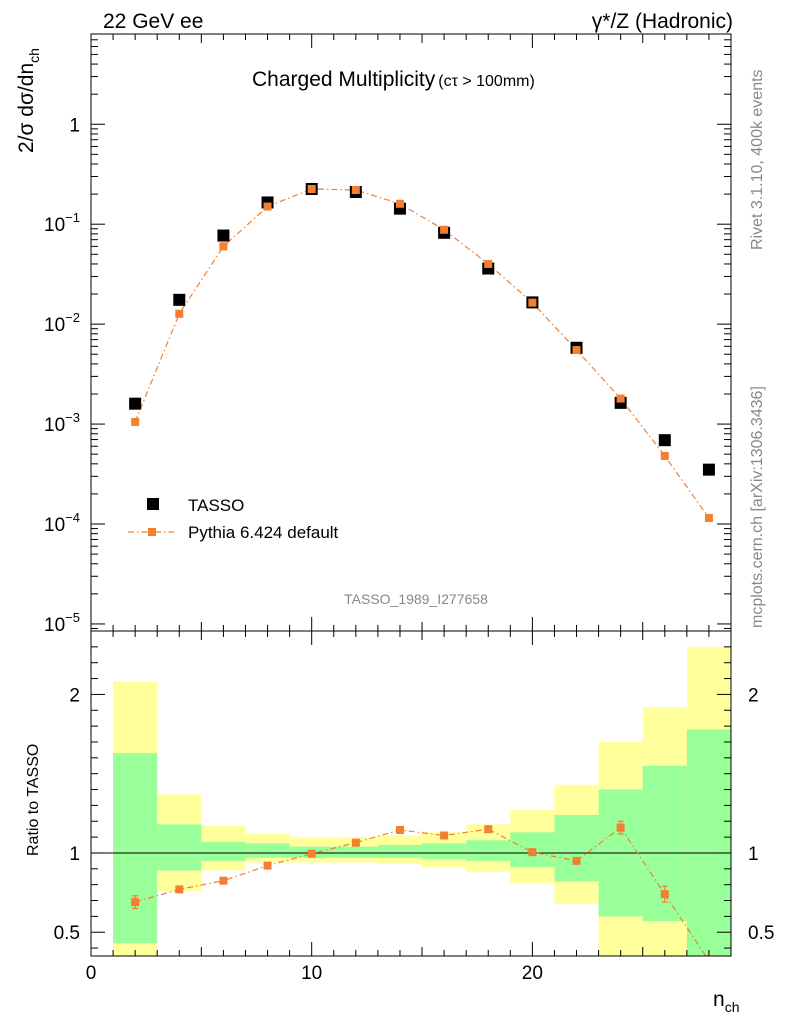  Describe the element at coordinates (153, 504) in the screenshot. I see `legend-tasso-marker` at that location.